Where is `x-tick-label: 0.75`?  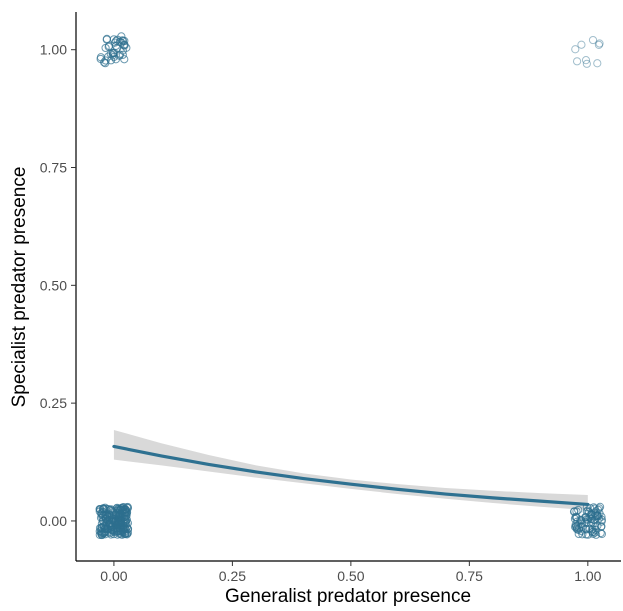
x-tick-label: 0.75 is located at coordinates (469, 576).